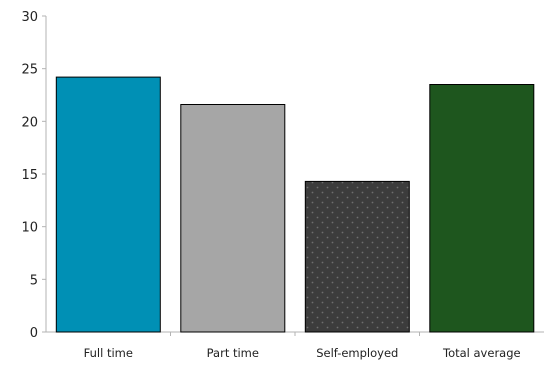  I want to click on y-tick-label: 20, so click(29, 122).